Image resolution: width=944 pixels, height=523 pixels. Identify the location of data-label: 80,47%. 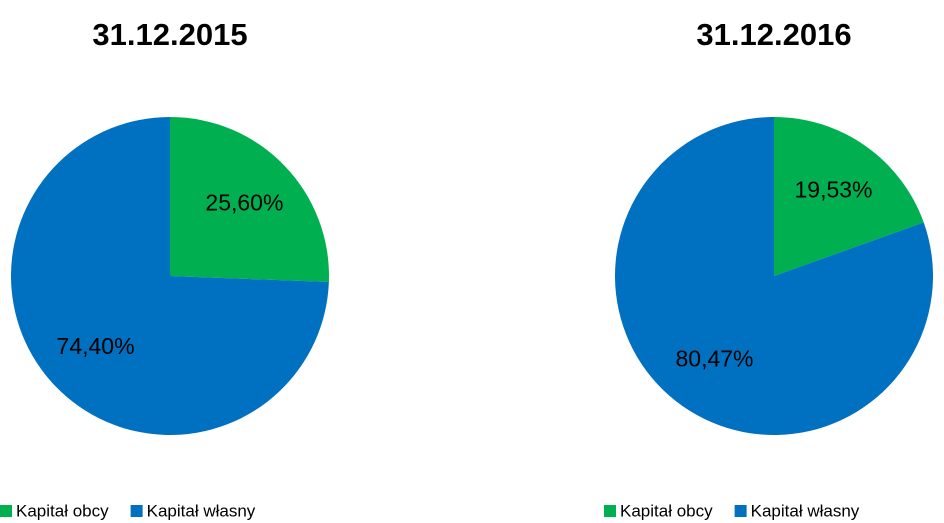
(714, 359).